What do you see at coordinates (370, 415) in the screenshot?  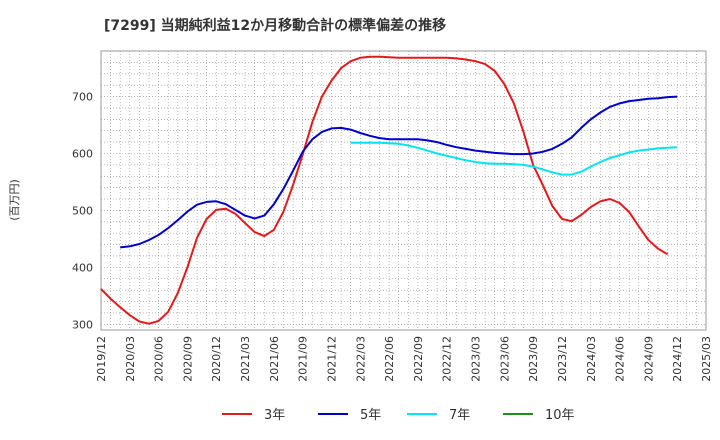 I see `legend-label: 5年` at bounding box center [370, 415].